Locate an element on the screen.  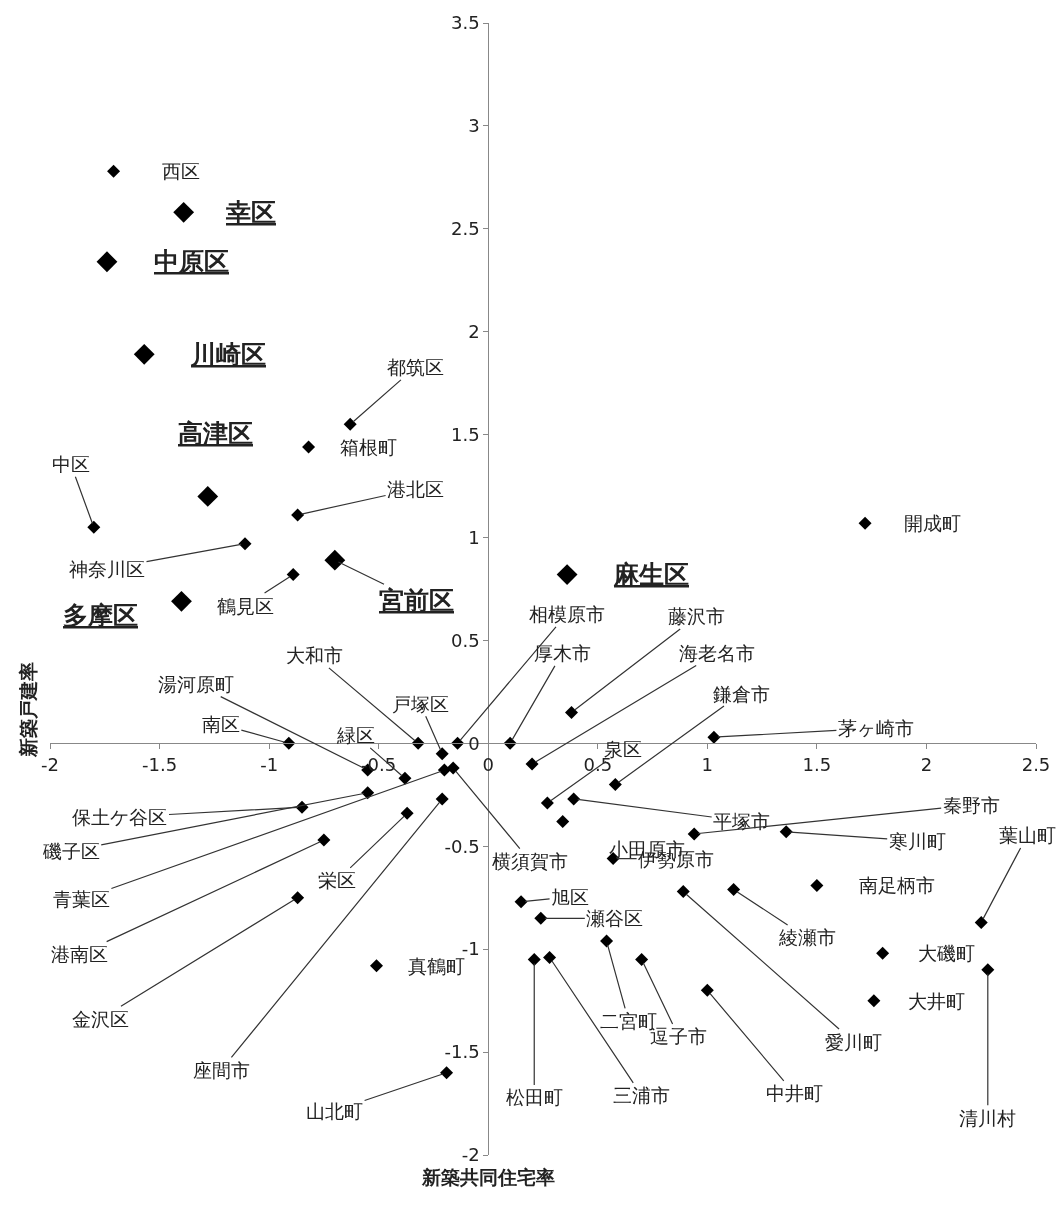
annotation: 高津区 is located at coordinates (215, 433).